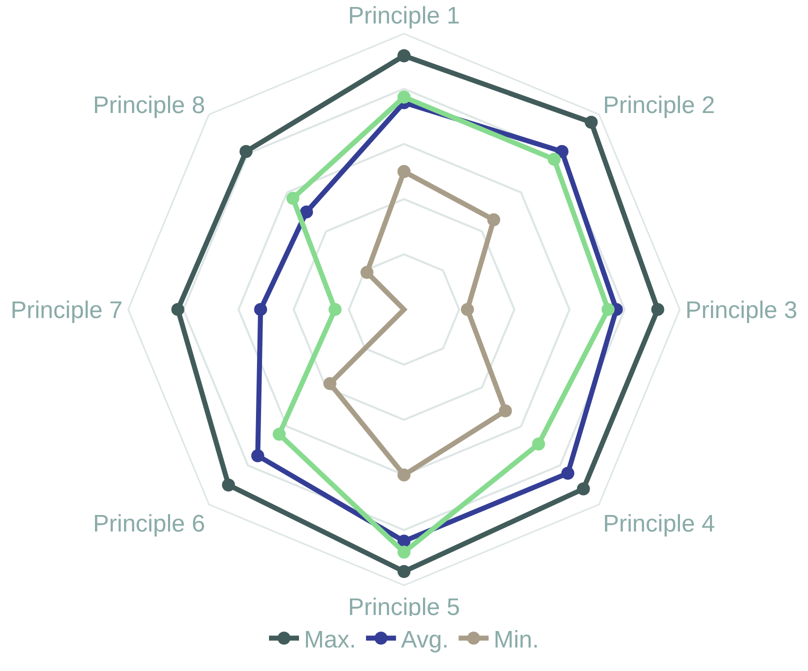 The width and height of the screenshot is (808, 671). Describe the element at coordinates (659, 524) in the screenshot. I see `spoke-label: Principle 4` at that location.